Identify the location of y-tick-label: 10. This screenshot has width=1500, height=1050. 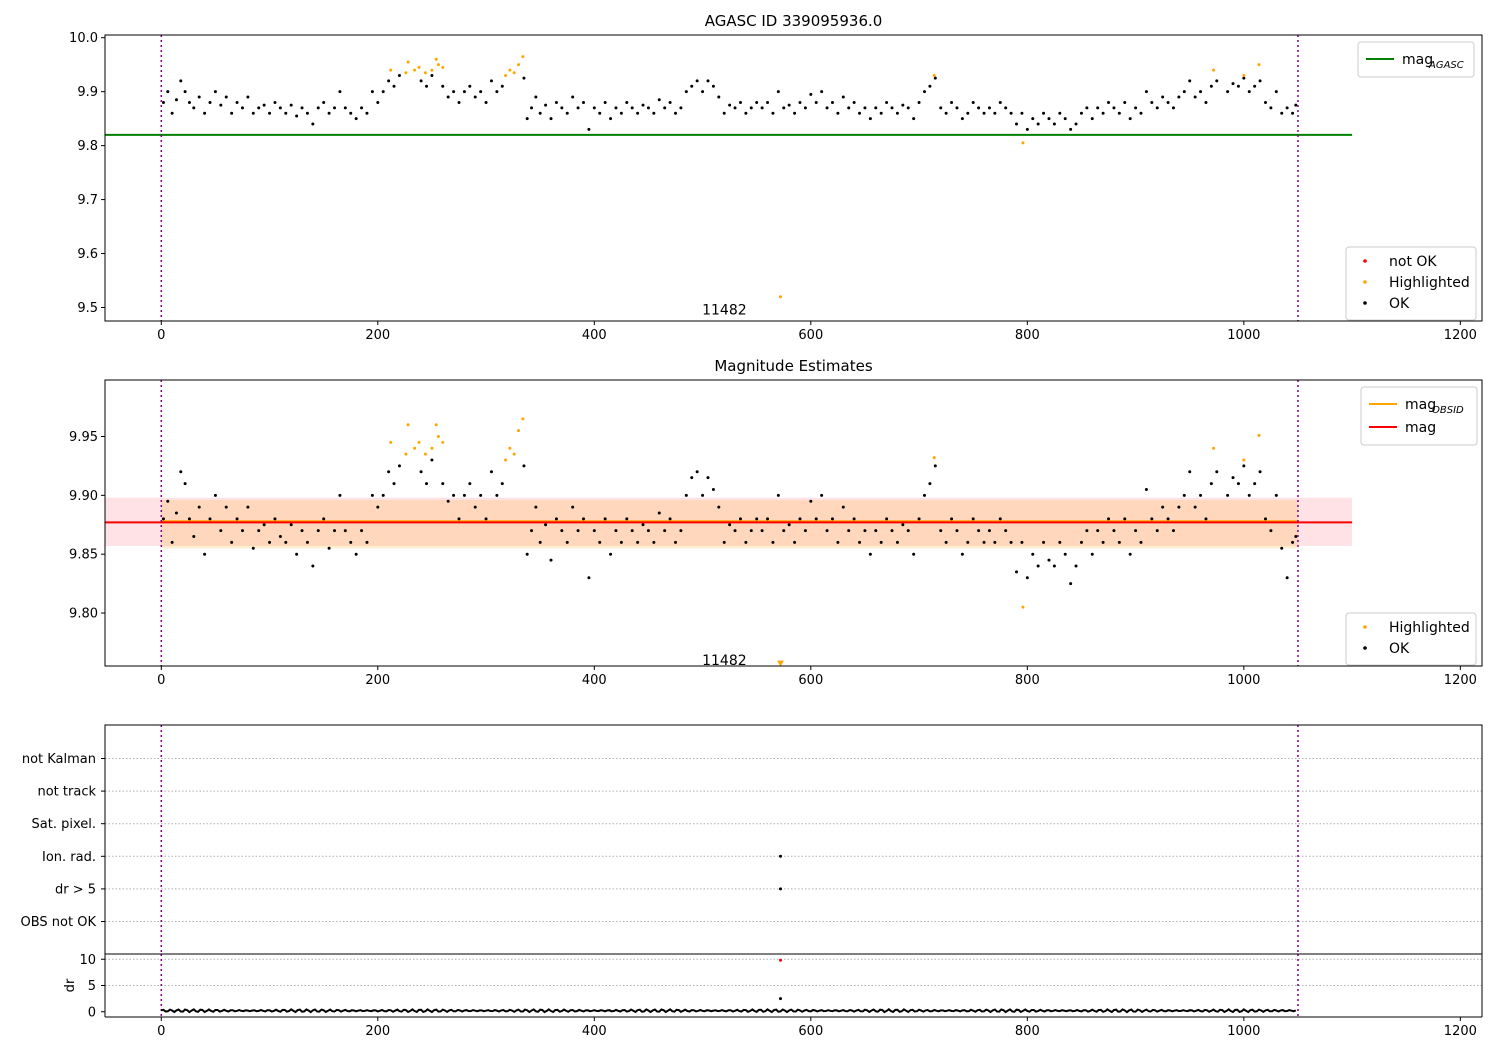
(87, 960).